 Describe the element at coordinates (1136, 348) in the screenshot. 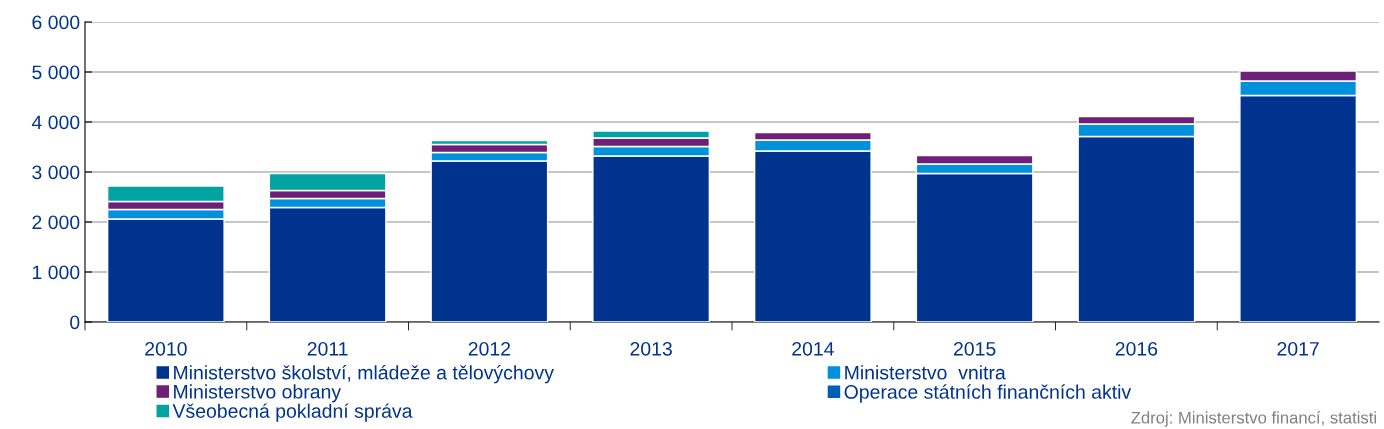

I see `x-tick-label: 2016` at that location.